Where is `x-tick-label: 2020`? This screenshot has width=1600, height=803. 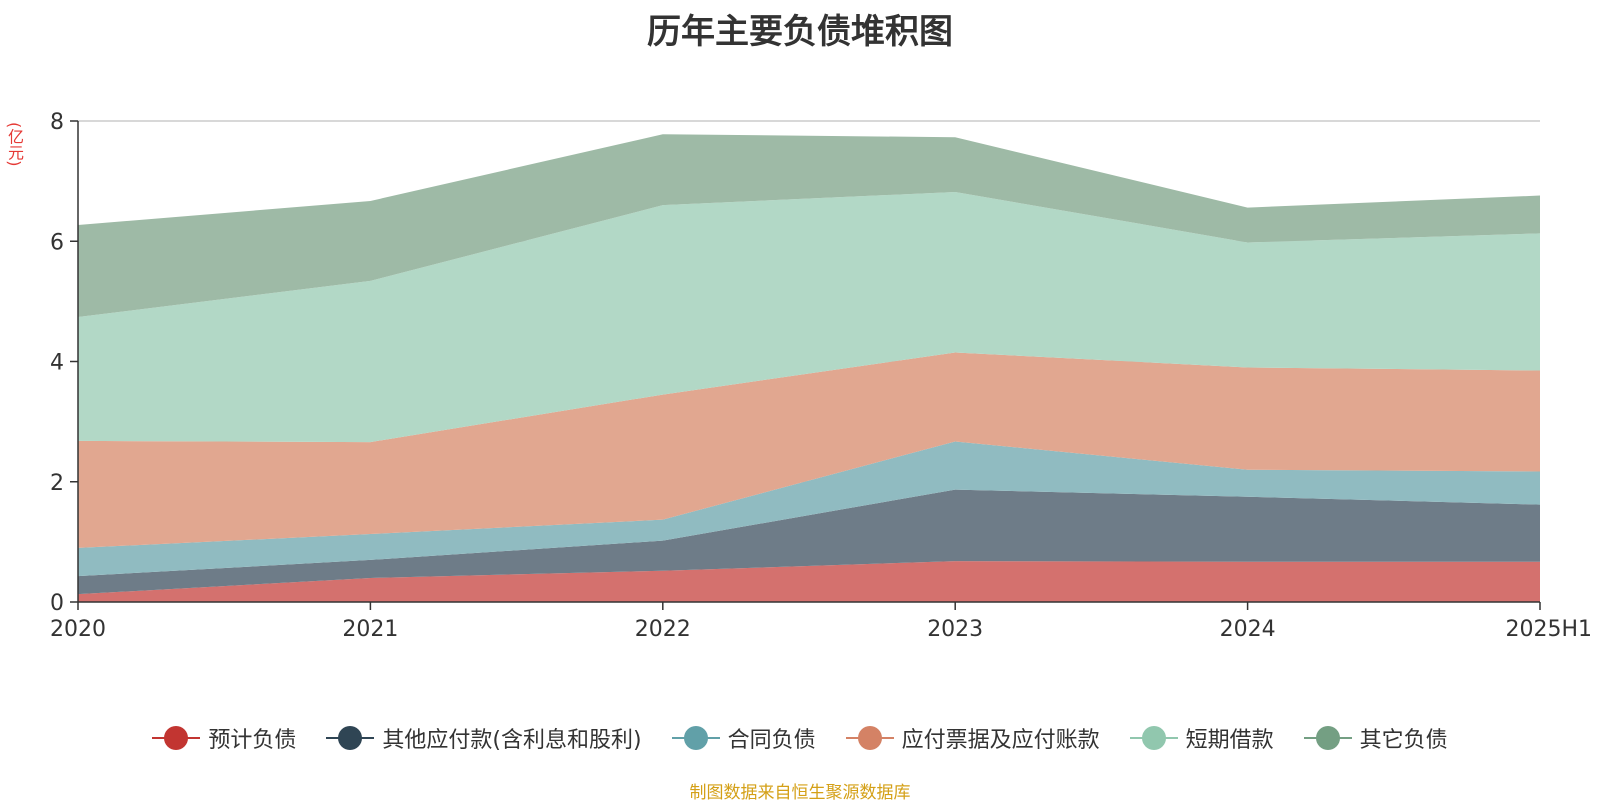
x-tick-label: 2020 is located at coordinates (78, 629).